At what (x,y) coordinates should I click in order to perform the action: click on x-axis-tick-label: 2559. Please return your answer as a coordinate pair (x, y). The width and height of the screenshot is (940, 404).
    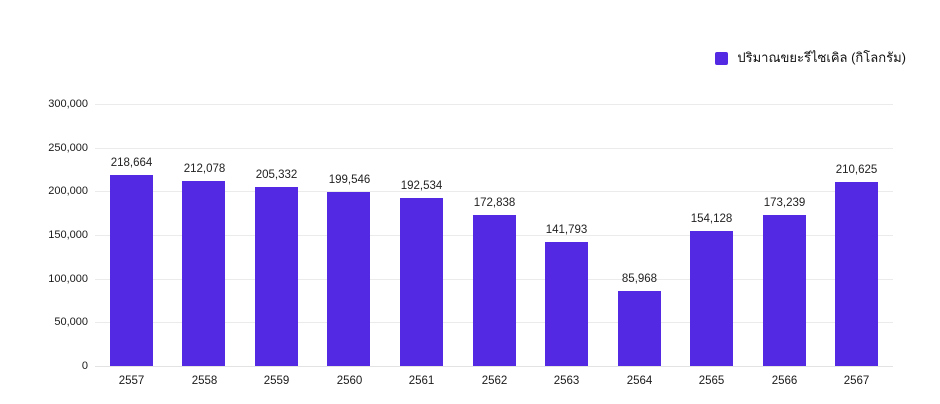
    Looking at the image, I should click on (276, 381).